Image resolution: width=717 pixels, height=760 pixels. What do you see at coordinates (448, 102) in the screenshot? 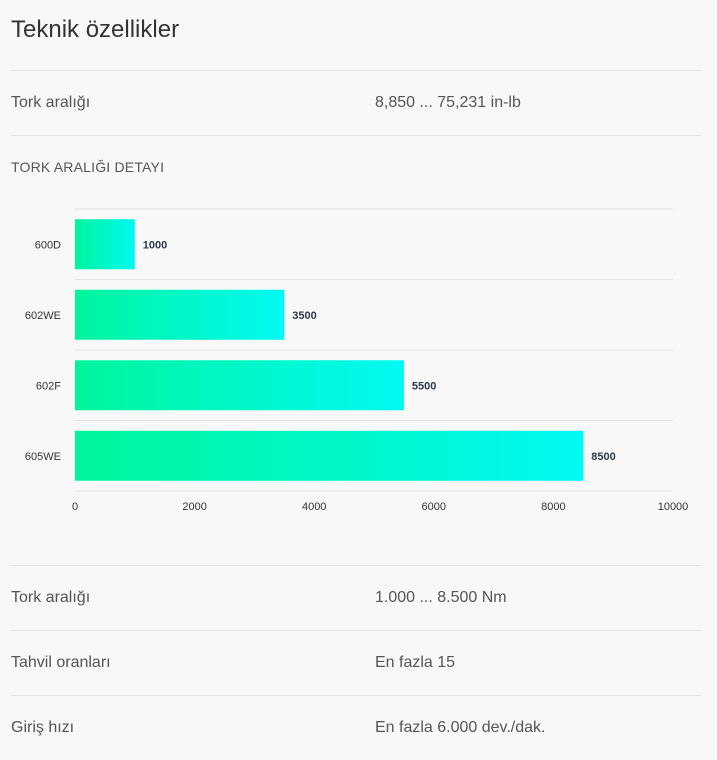
I see `spec-value: 8,850 ... 75,231 in-lb` at bounding box center [448, 102].